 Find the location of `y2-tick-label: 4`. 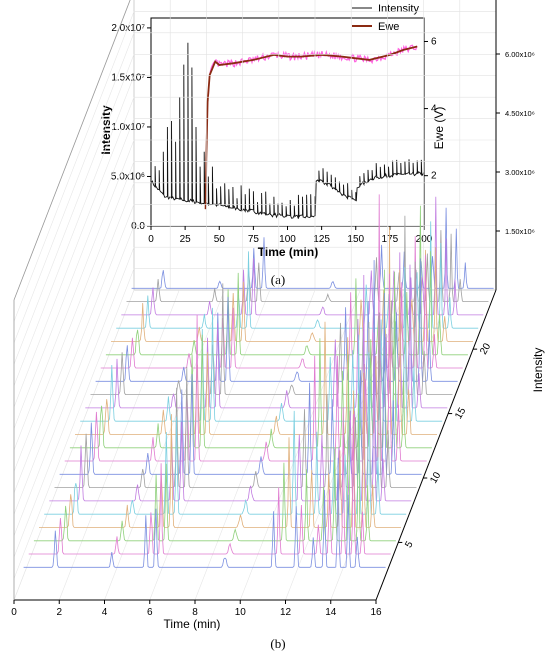

y2-tick-label: 4 is located at coordinates (434, 109).